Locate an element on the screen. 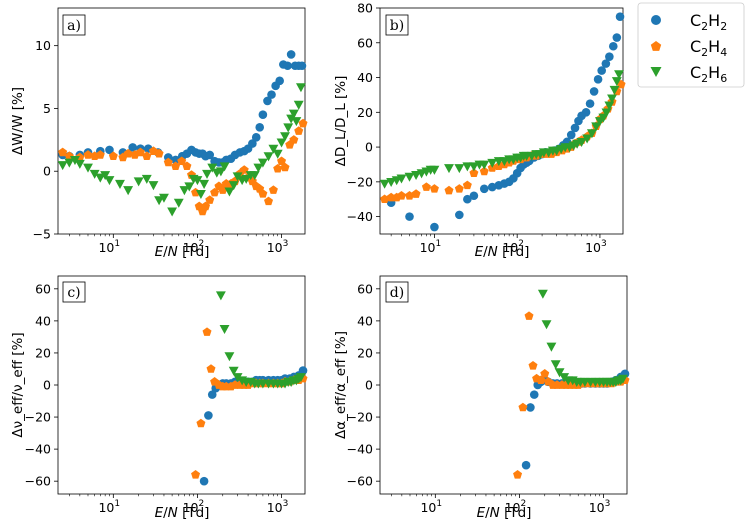 This screenshot has width=747, height=528. panel-b-tag: b) is located at coordinates (397, 25).